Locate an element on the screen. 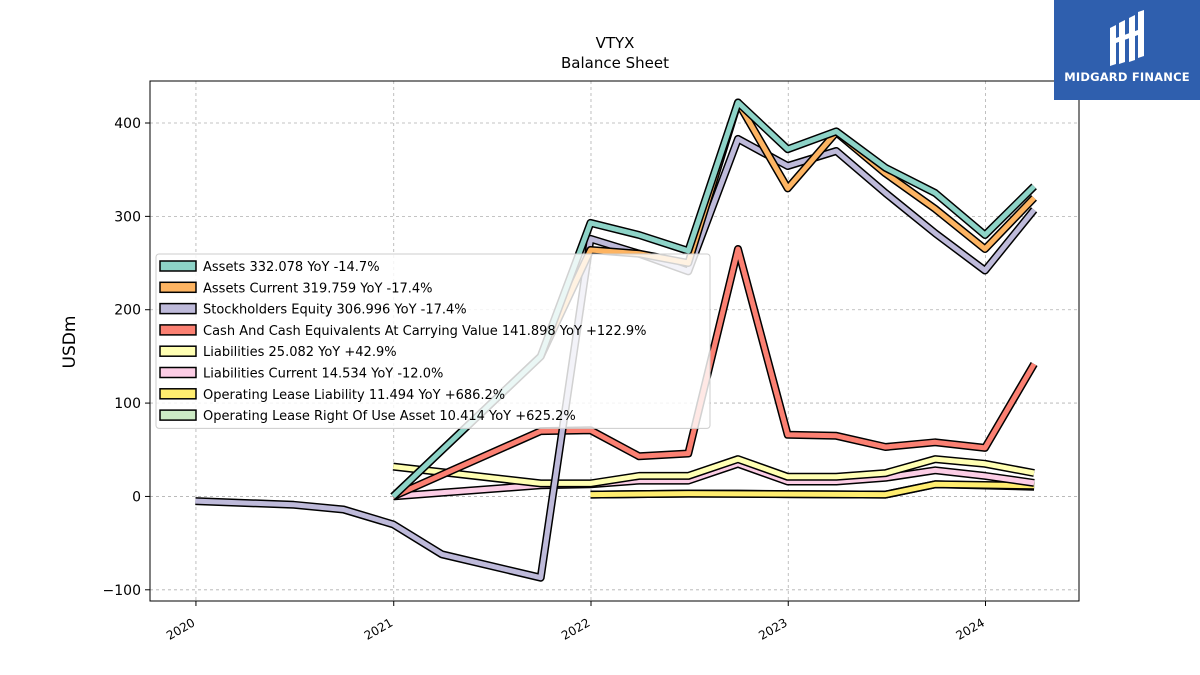  x-tick-label: 2024 is located at coordinates (970, 628).